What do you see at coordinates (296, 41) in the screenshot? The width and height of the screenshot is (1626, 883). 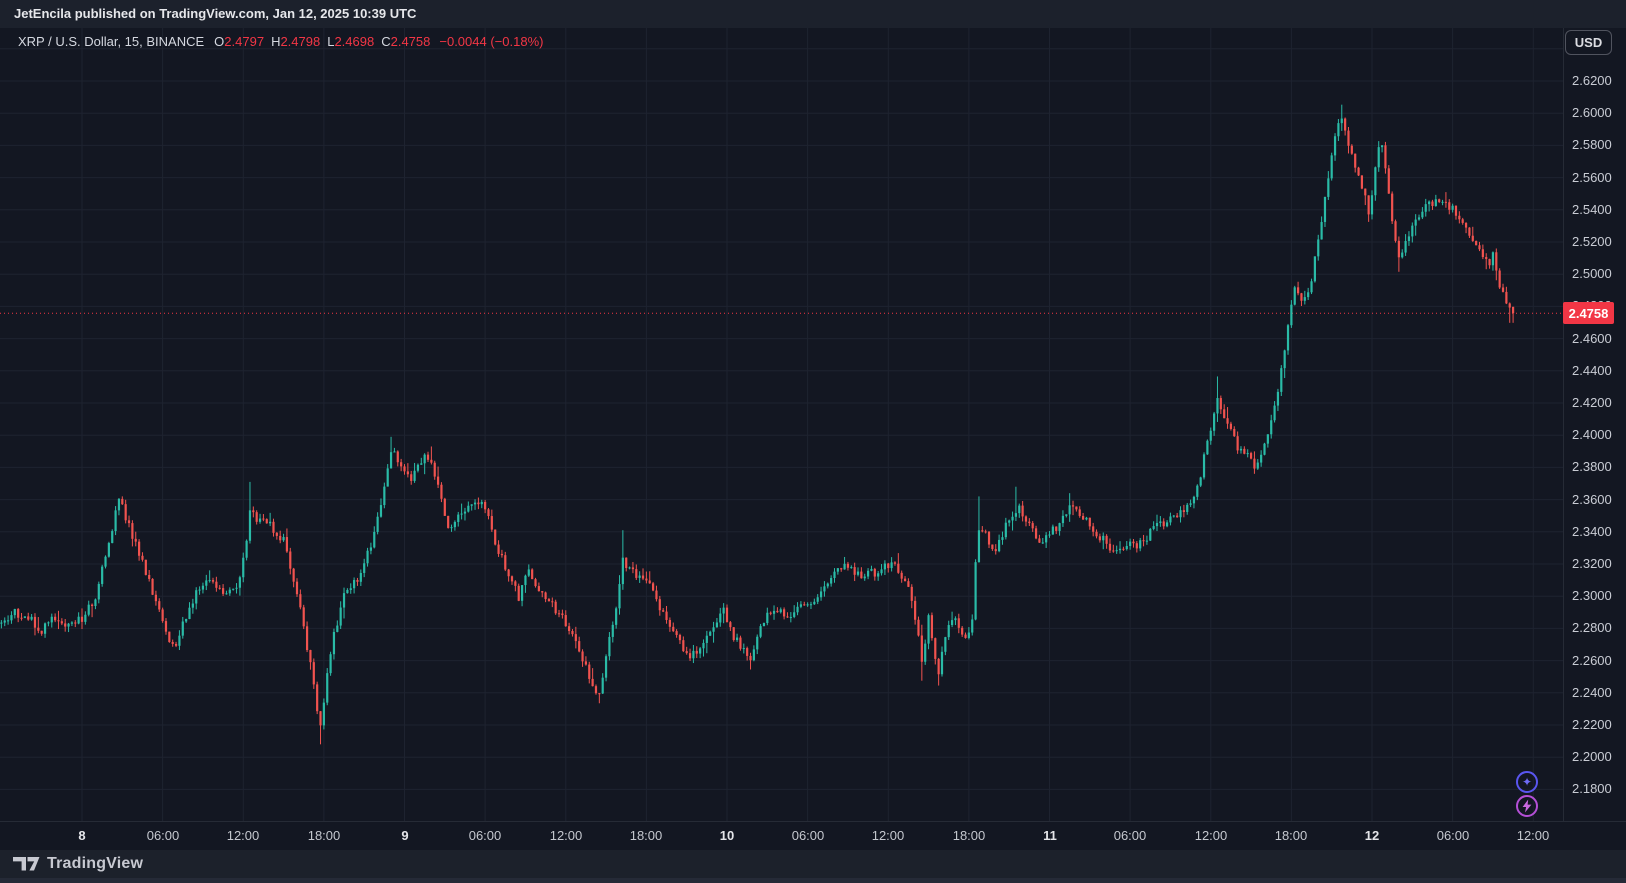 I see `ohlc-high: H2.4798` at bounding box center [296, 41].